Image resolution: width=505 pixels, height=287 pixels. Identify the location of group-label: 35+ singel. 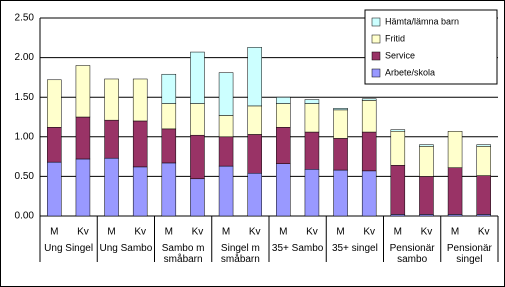
(354, 248).